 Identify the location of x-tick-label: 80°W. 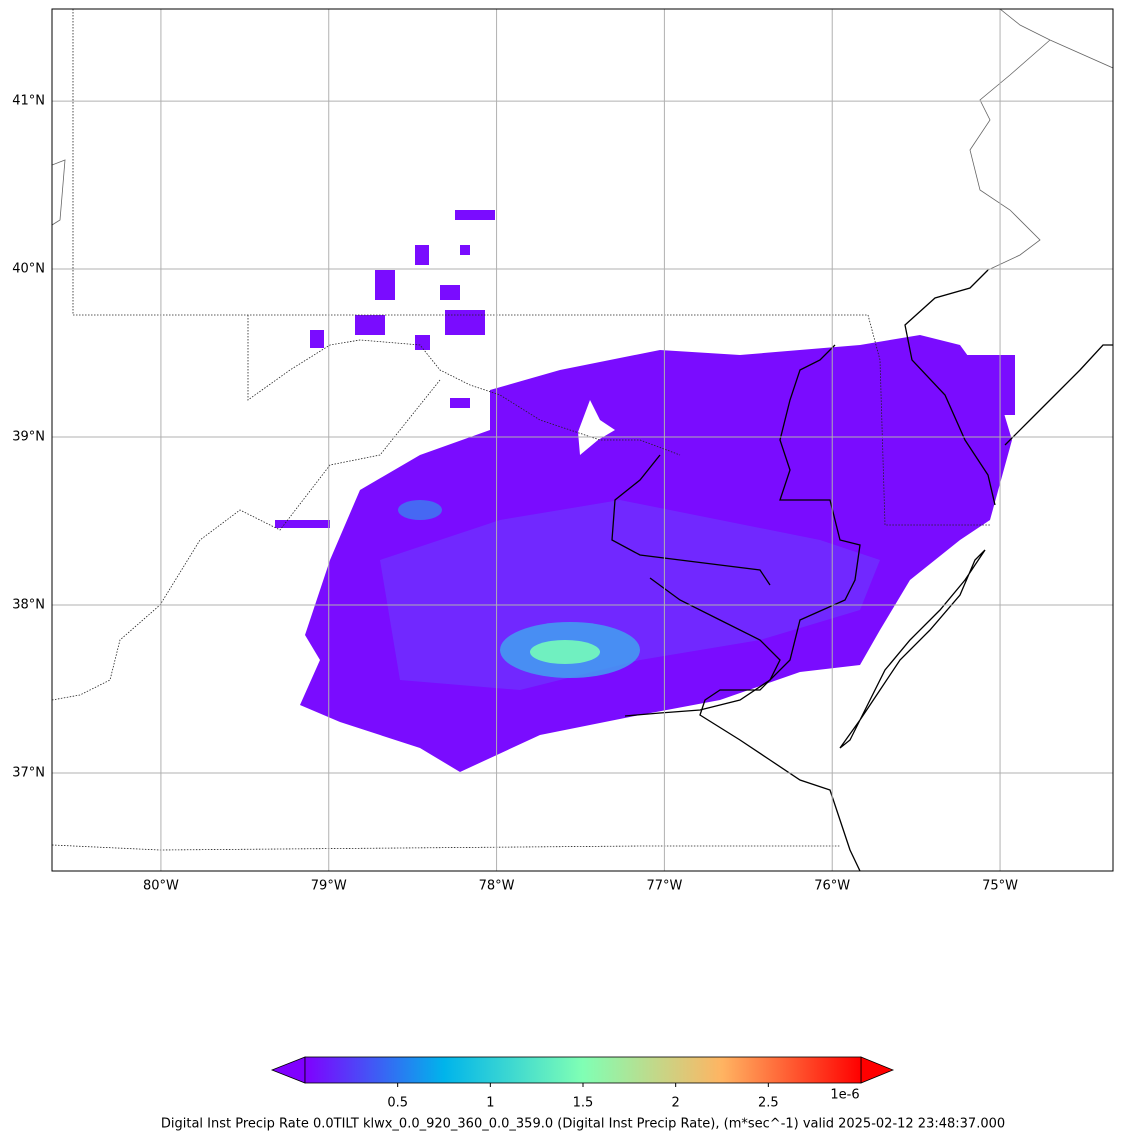
(161, 886).